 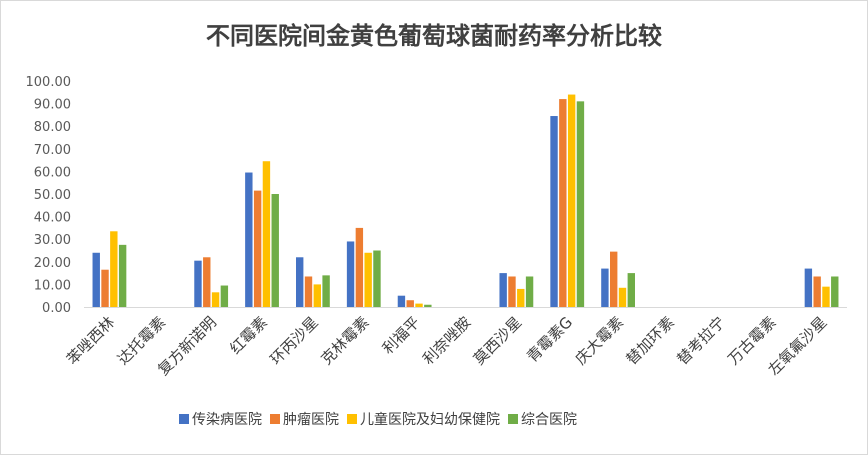 What do you see at coordinates (52, 240) in the screenshot?
I see `y-tick-label: 30.00` at bounding box center [52, 240].